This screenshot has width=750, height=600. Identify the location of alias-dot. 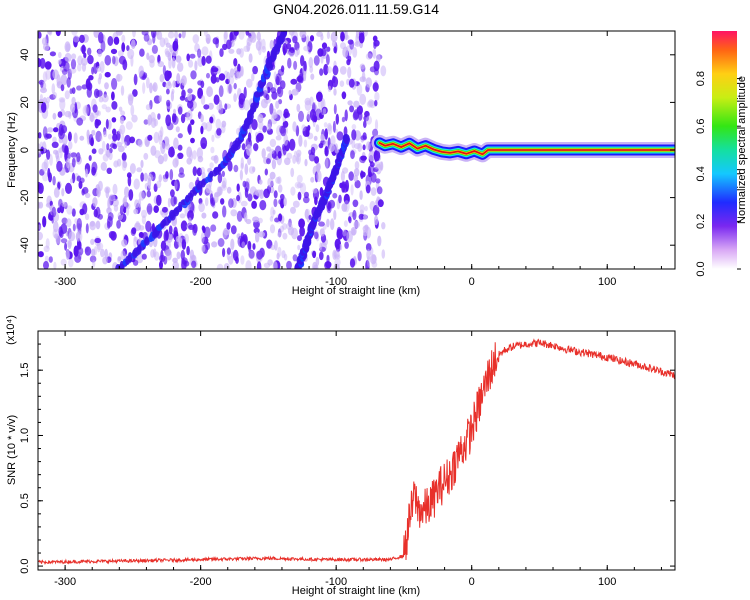
(346, 138).